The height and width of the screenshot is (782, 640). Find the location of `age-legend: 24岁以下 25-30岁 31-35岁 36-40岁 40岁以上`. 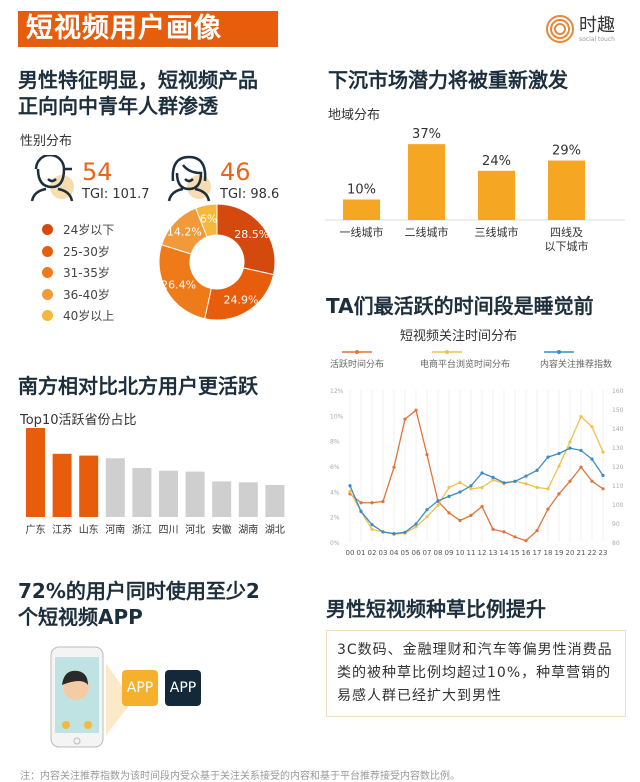

age-legend: 24岁以下 25-30岁 31-35岁 36-40岁 40岁以上 is located at coordinates (78, 273).